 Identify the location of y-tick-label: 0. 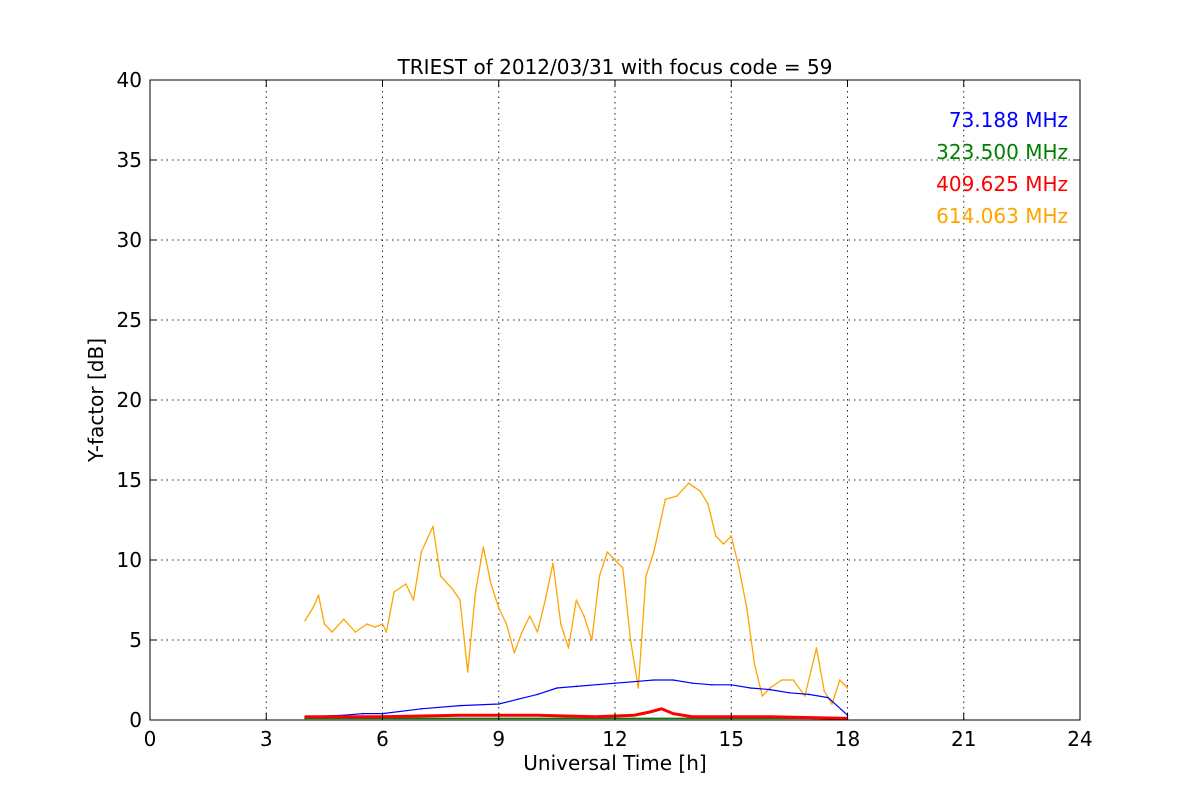
(135, 720).